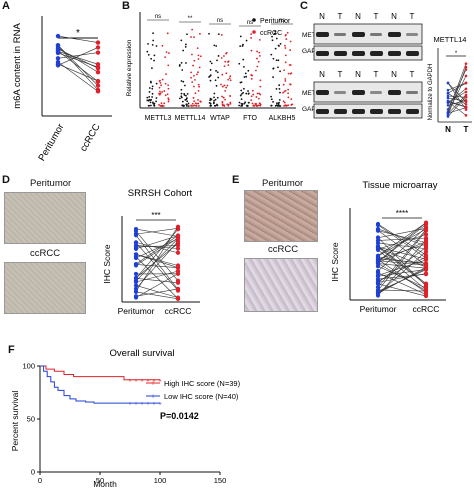 This screenshot has height=491, width=474. I want to click on blot2-mettl14-membrane, so click(368, 92).